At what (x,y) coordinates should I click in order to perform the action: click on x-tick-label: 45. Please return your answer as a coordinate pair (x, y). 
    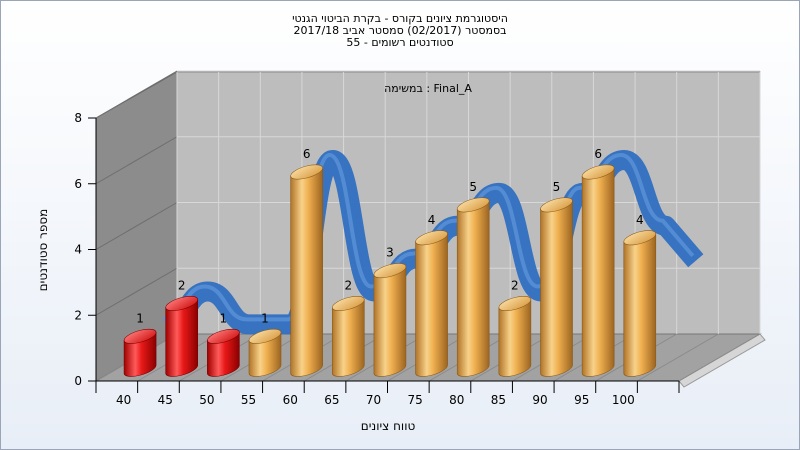
    Looking at the image, I should click on (165, 400).